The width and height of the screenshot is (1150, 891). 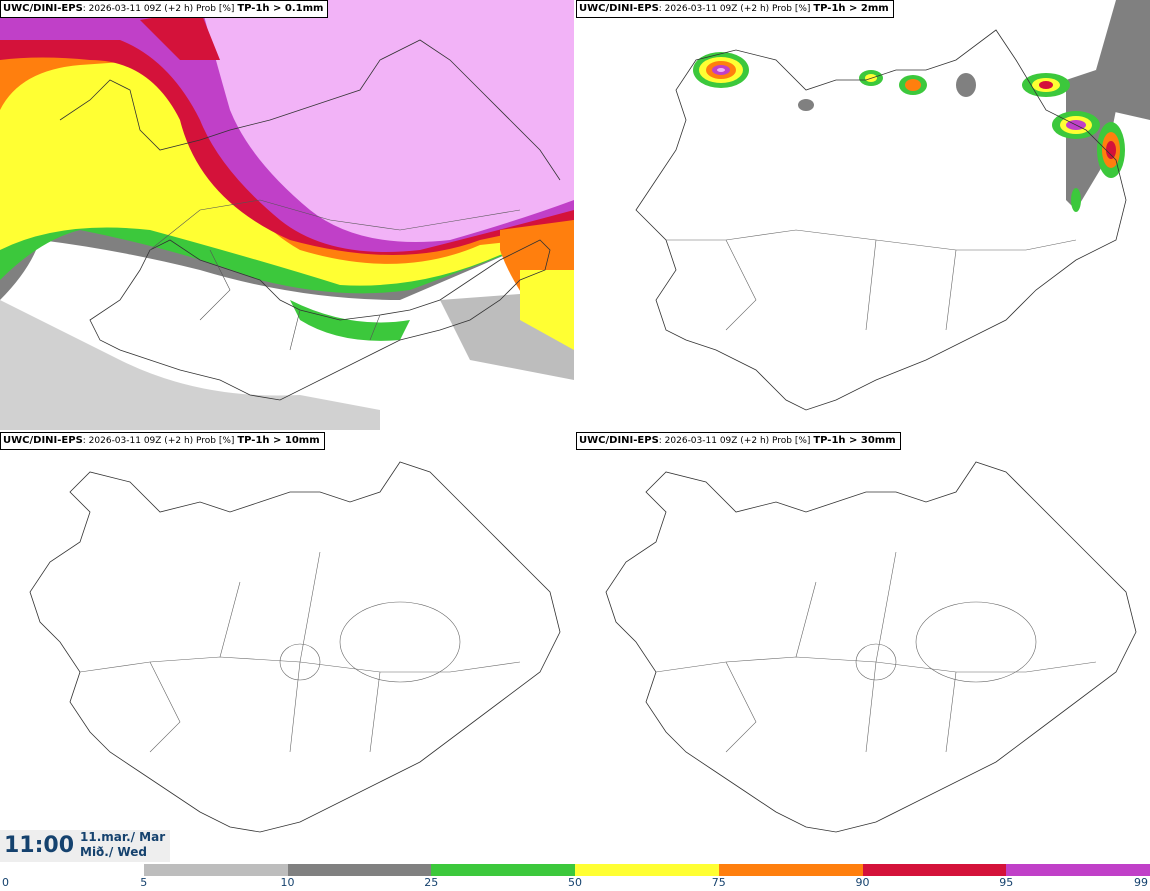 I want to click on legend-tick-label: 95, so click(x=1006, y=882).